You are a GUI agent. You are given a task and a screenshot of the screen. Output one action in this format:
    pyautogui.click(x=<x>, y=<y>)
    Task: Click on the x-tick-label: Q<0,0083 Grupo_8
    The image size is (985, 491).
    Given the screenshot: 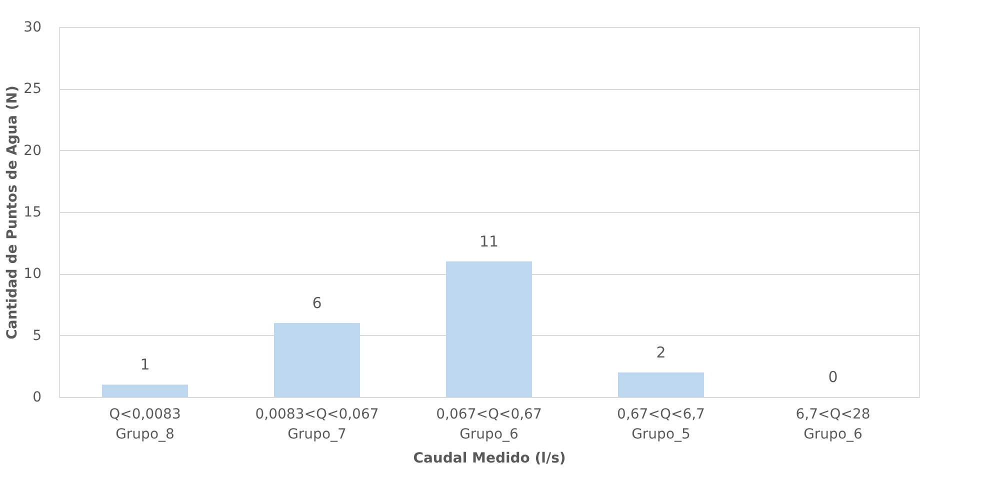 What is the action you would take?
    pyautogui.click(x=145, y=424)
    